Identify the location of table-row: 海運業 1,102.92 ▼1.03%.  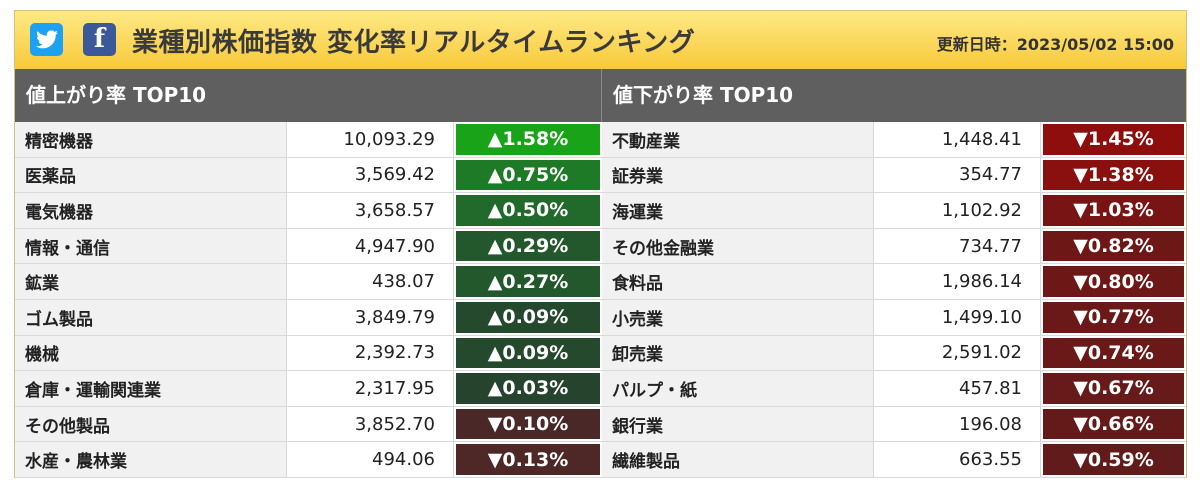
(894, 211).